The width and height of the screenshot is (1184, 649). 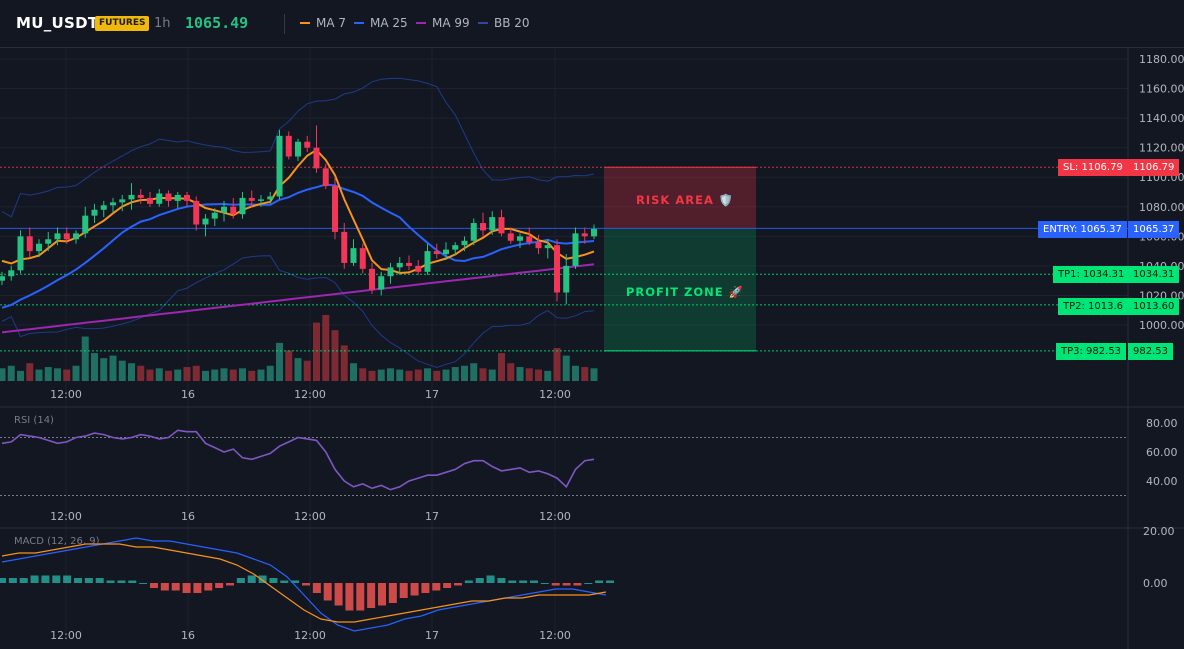 What do you see at coordinates (1154, 306) in the screenshot?
I see `tp2-price-text: 1013.60` at bounding box center [1154, 306].